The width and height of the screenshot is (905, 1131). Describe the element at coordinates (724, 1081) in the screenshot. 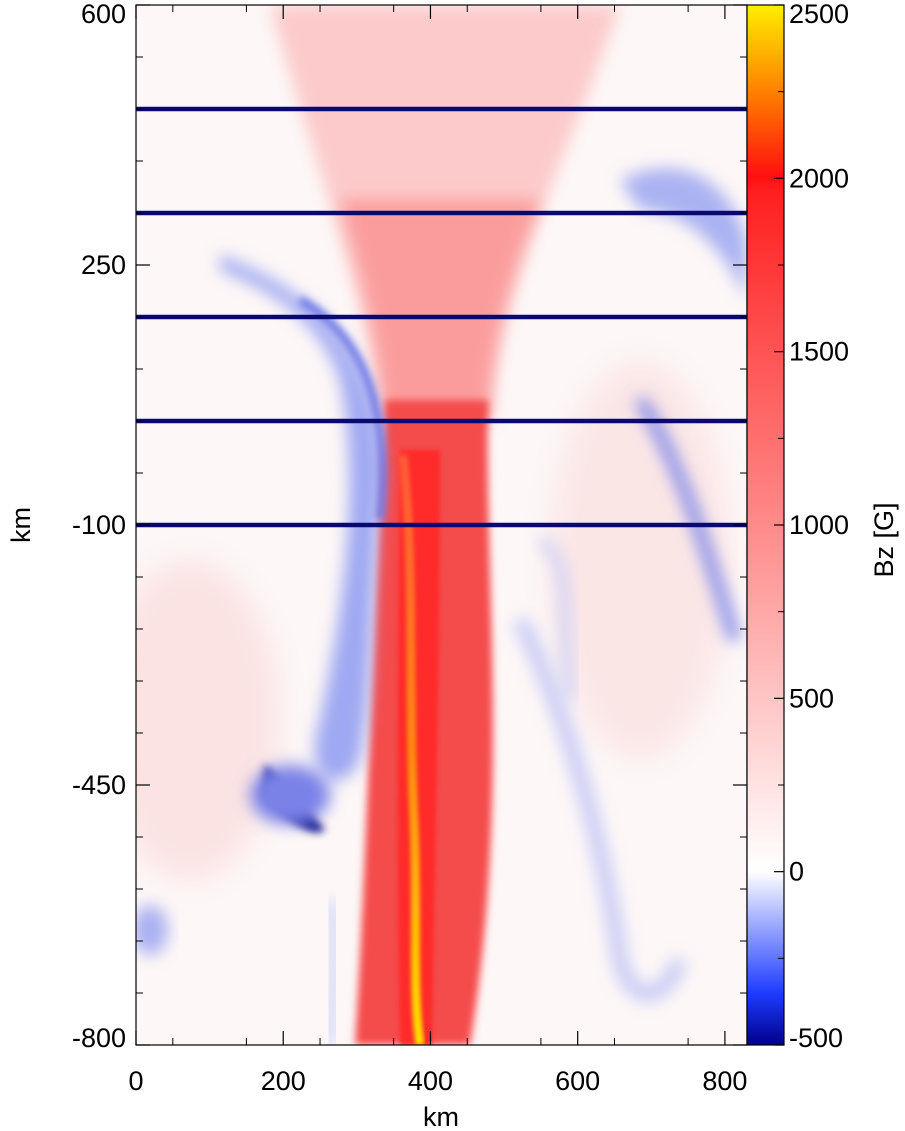

I see `x-tick-label: 800` at that location.